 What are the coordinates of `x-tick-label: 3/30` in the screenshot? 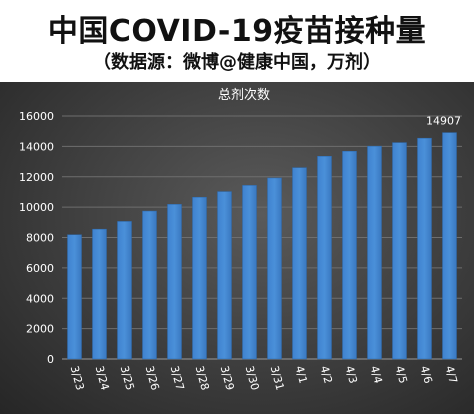 It's located at (252, 377).